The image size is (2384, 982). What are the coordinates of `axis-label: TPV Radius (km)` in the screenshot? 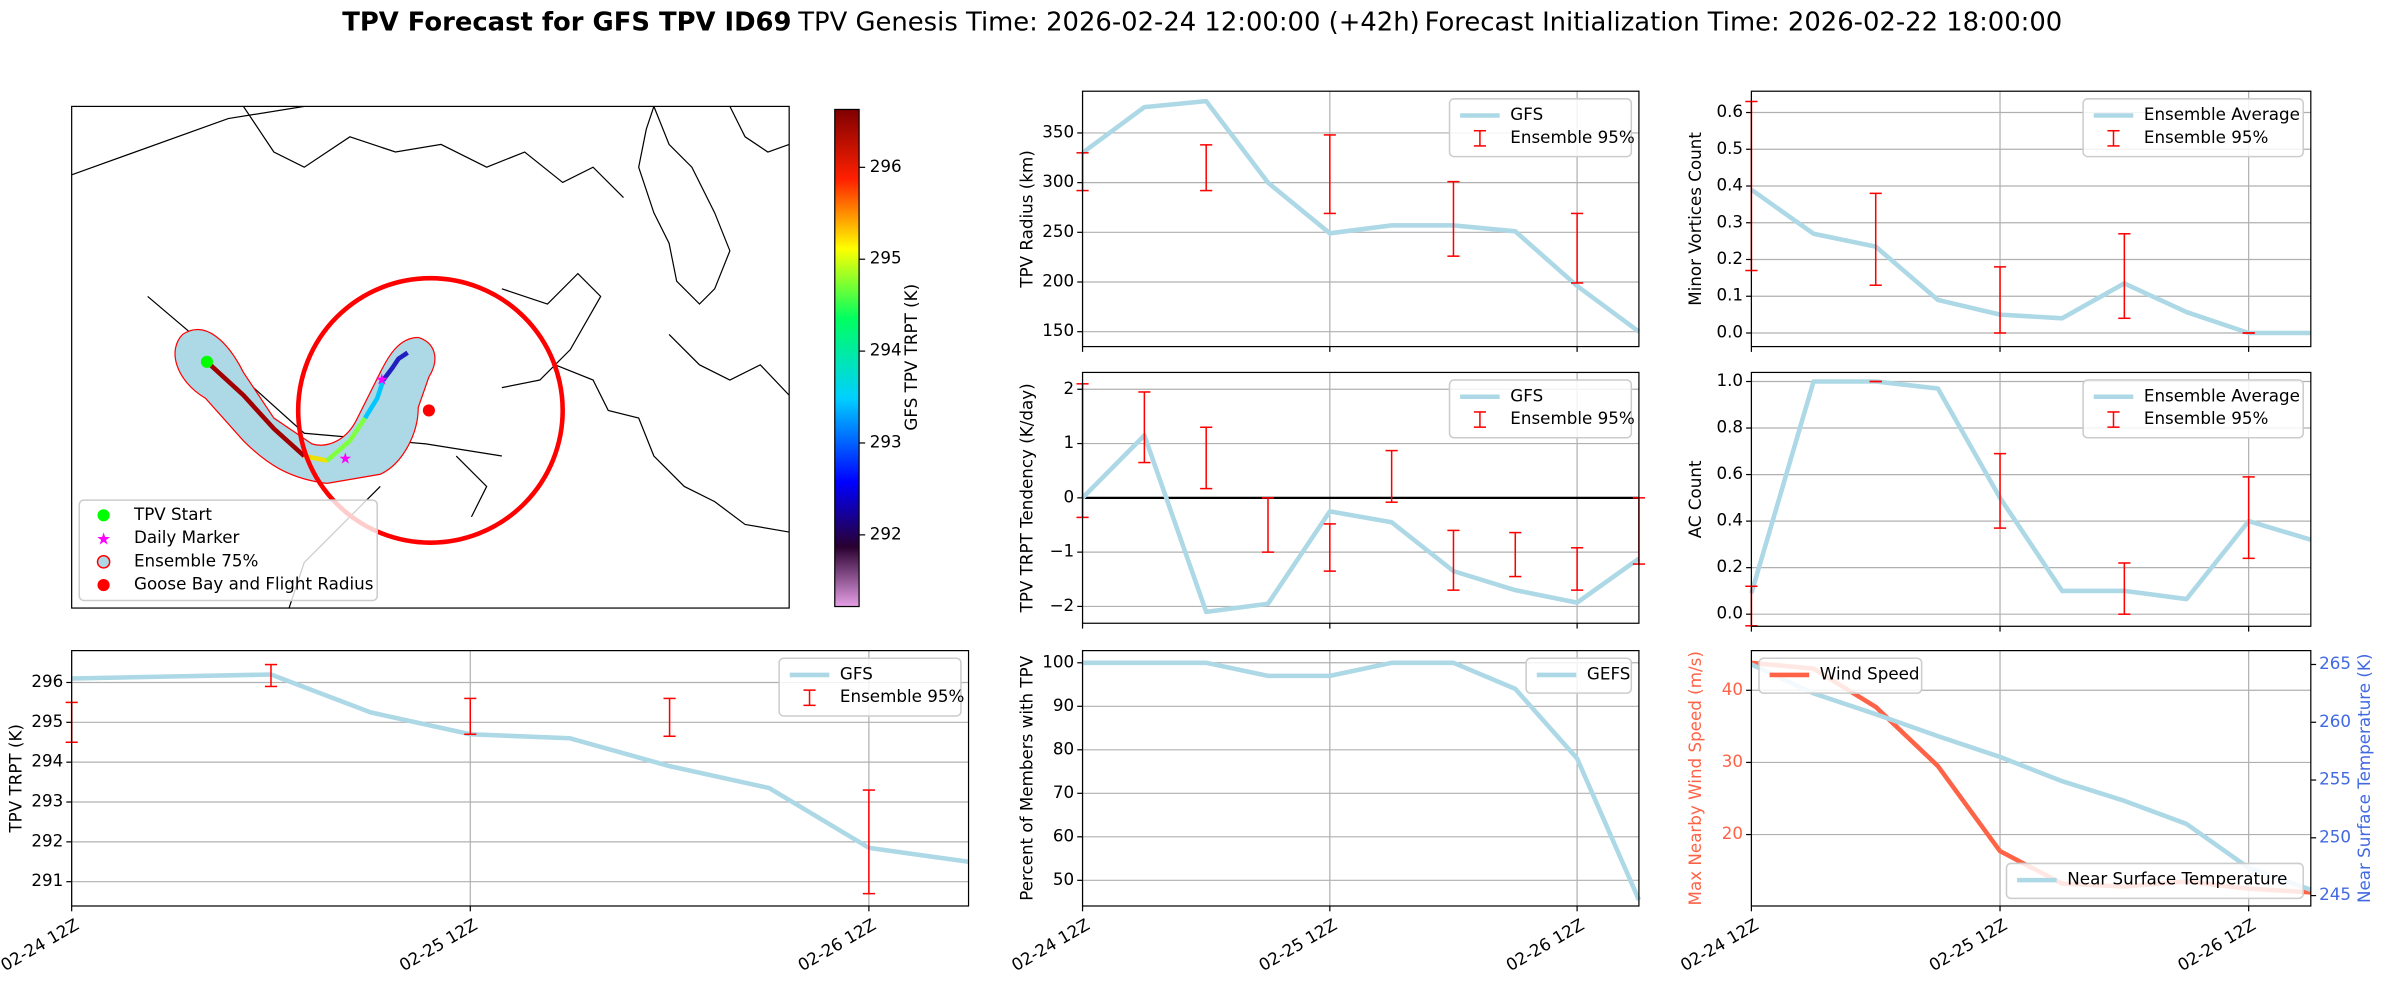 It's located at (1026, 219).